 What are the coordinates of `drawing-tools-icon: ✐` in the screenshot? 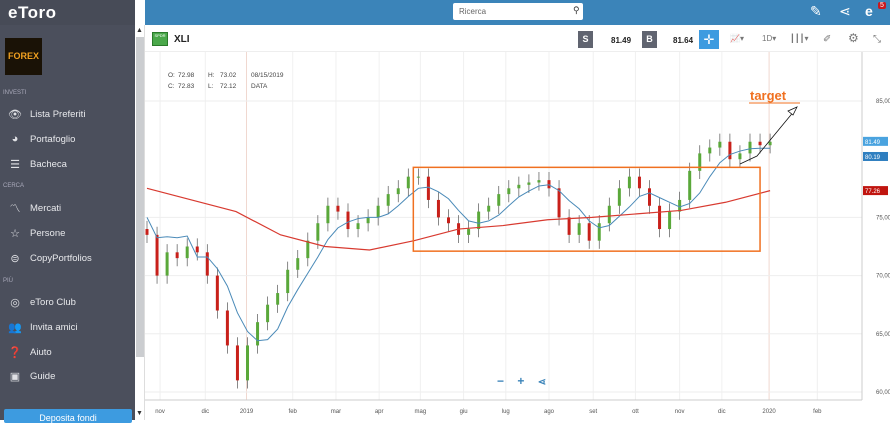 It's located at (827, 39).